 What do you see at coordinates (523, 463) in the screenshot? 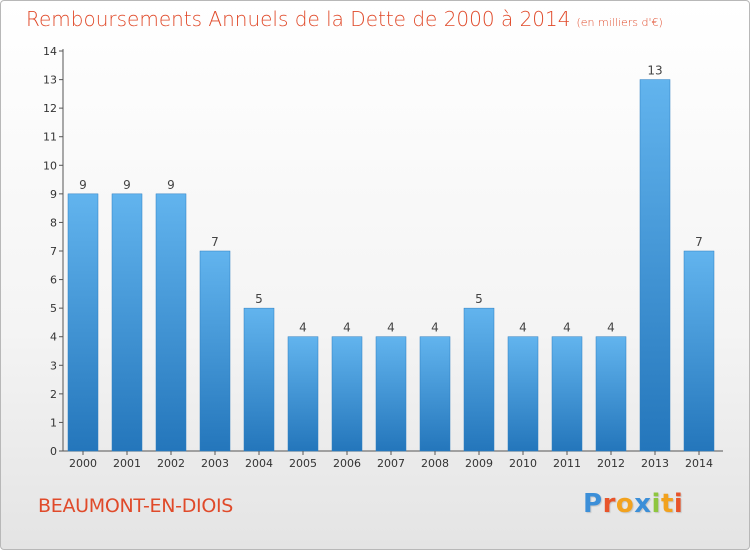
I see `x-tick-label: 2010` at bounding box center [523, 463].